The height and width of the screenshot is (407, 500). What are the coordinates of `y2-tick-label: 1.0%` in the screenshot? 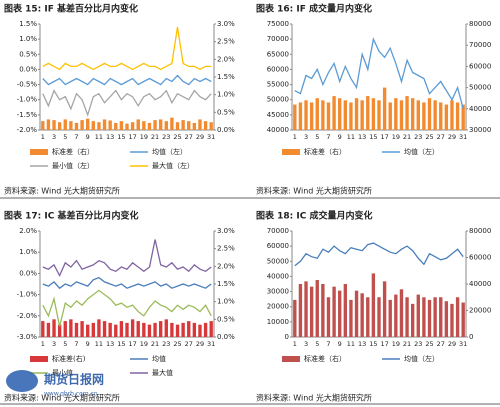 It's located at (226, 95).